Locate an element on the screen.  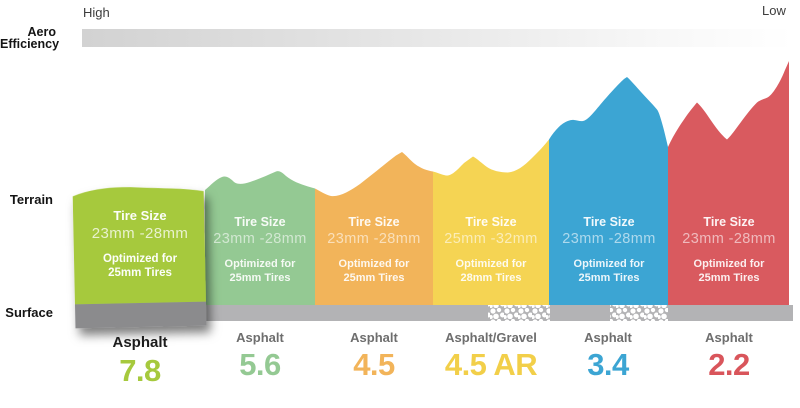
bottom-col-4: Asphalt/Gravel 4.5 AR is located at coordinates (491, 355).